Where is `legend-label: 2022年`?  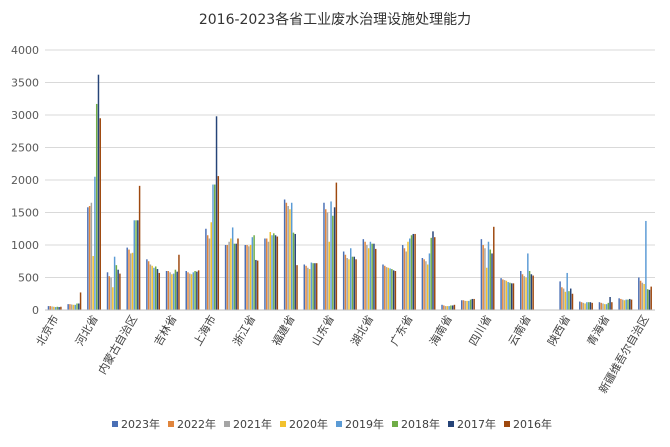 legend-label: 2022年 is located at coordinates (196, 424).